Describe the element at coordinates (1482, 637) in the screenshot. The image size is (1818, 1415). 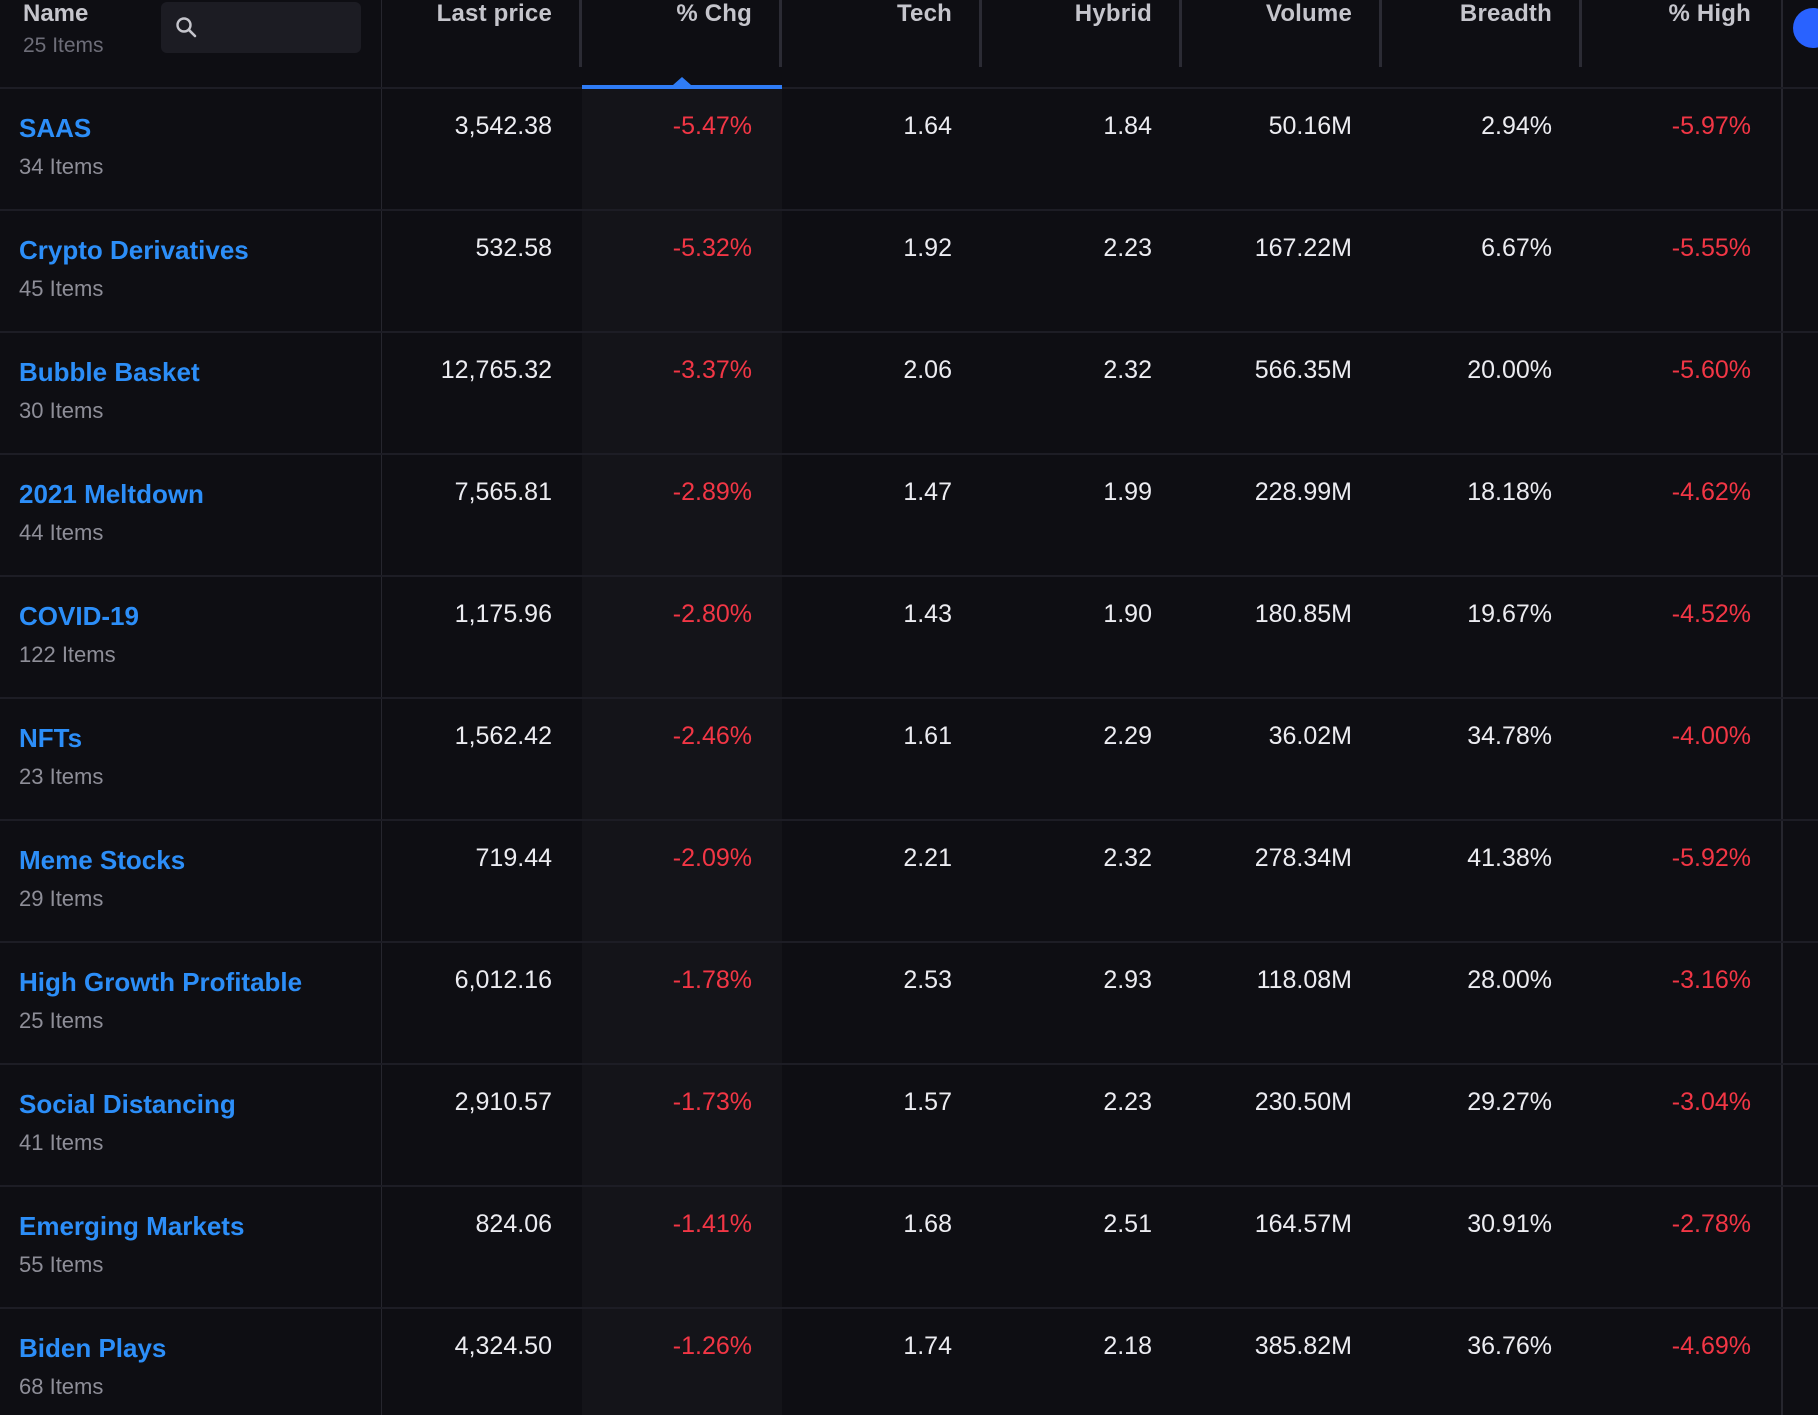
I see `breadth-cell: 19.67%` at that location.